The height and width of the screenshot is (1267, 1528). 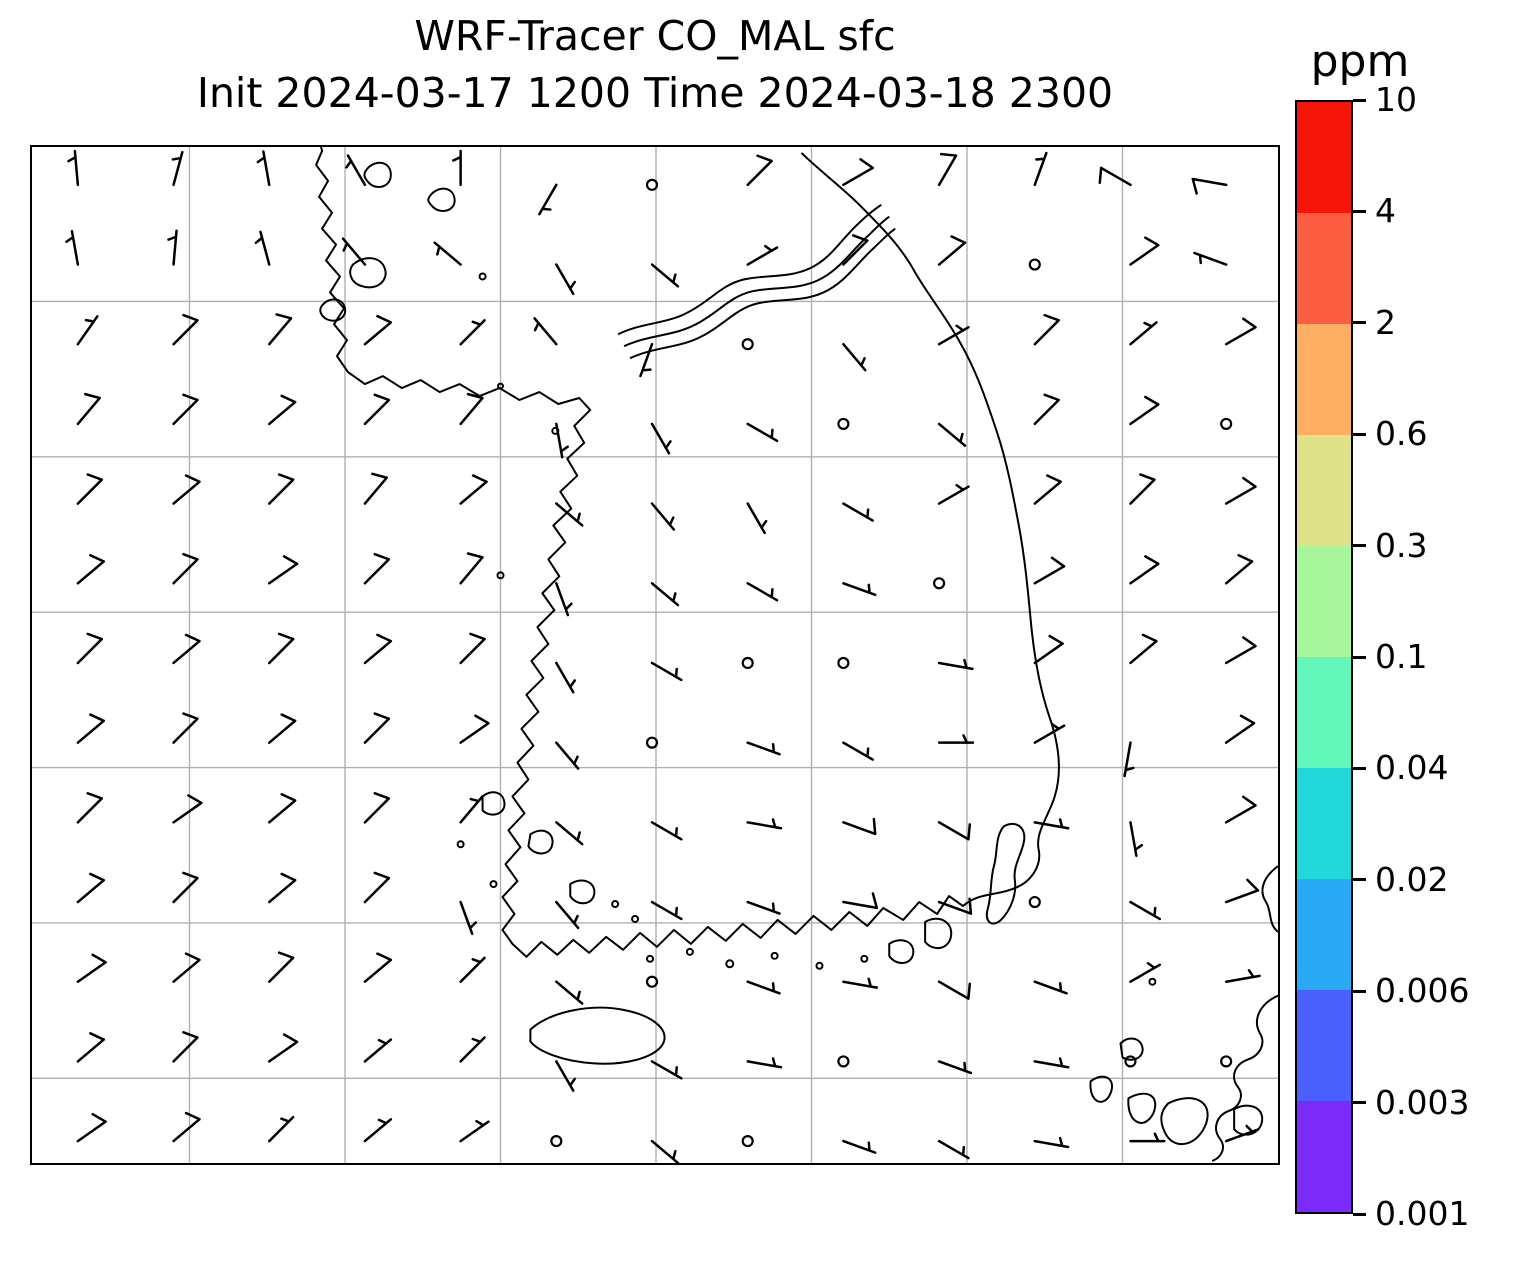 What do you see at coordinates (1005, 873) in the screenshot?
I see `island-tsushima` at bounding box center [1005, 873].